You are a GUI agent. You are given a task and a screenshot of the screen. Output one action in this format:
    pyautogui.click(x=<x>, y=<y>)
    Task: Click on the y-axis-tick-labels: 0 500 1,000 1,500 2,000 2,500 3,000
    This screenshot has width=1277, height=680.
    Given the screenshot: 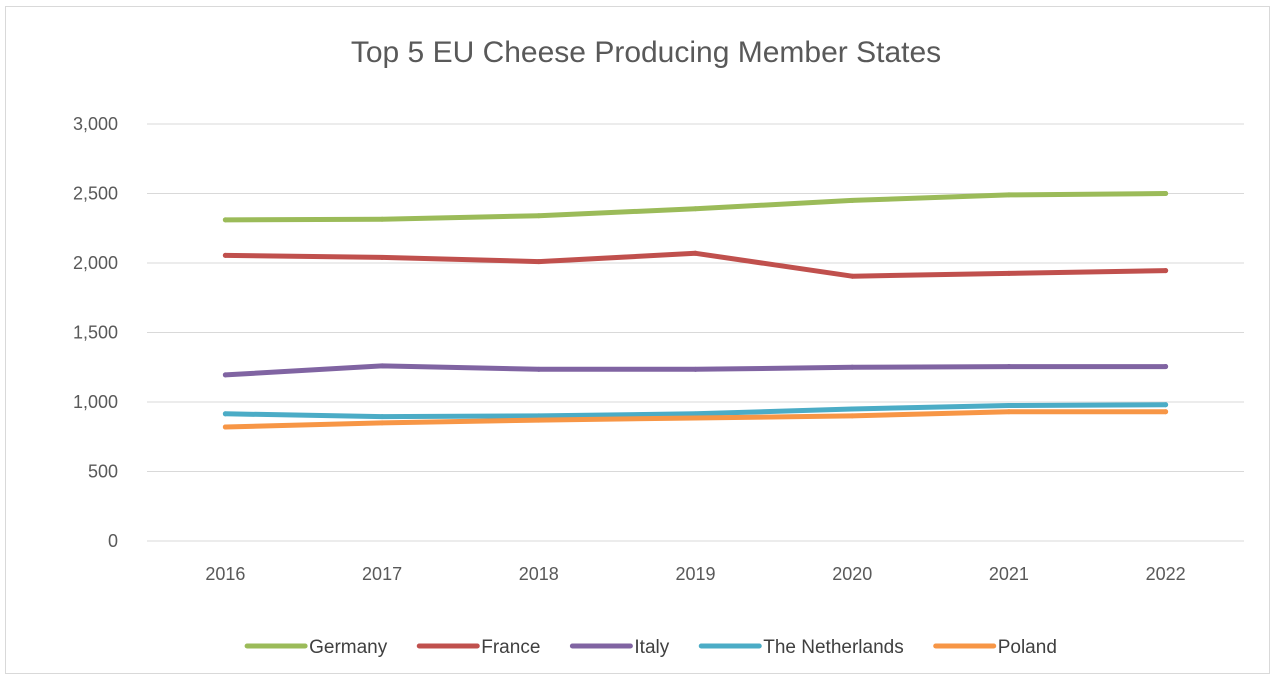 What is the action you would take?
    pyautogui.click(x=95, y=332)
    